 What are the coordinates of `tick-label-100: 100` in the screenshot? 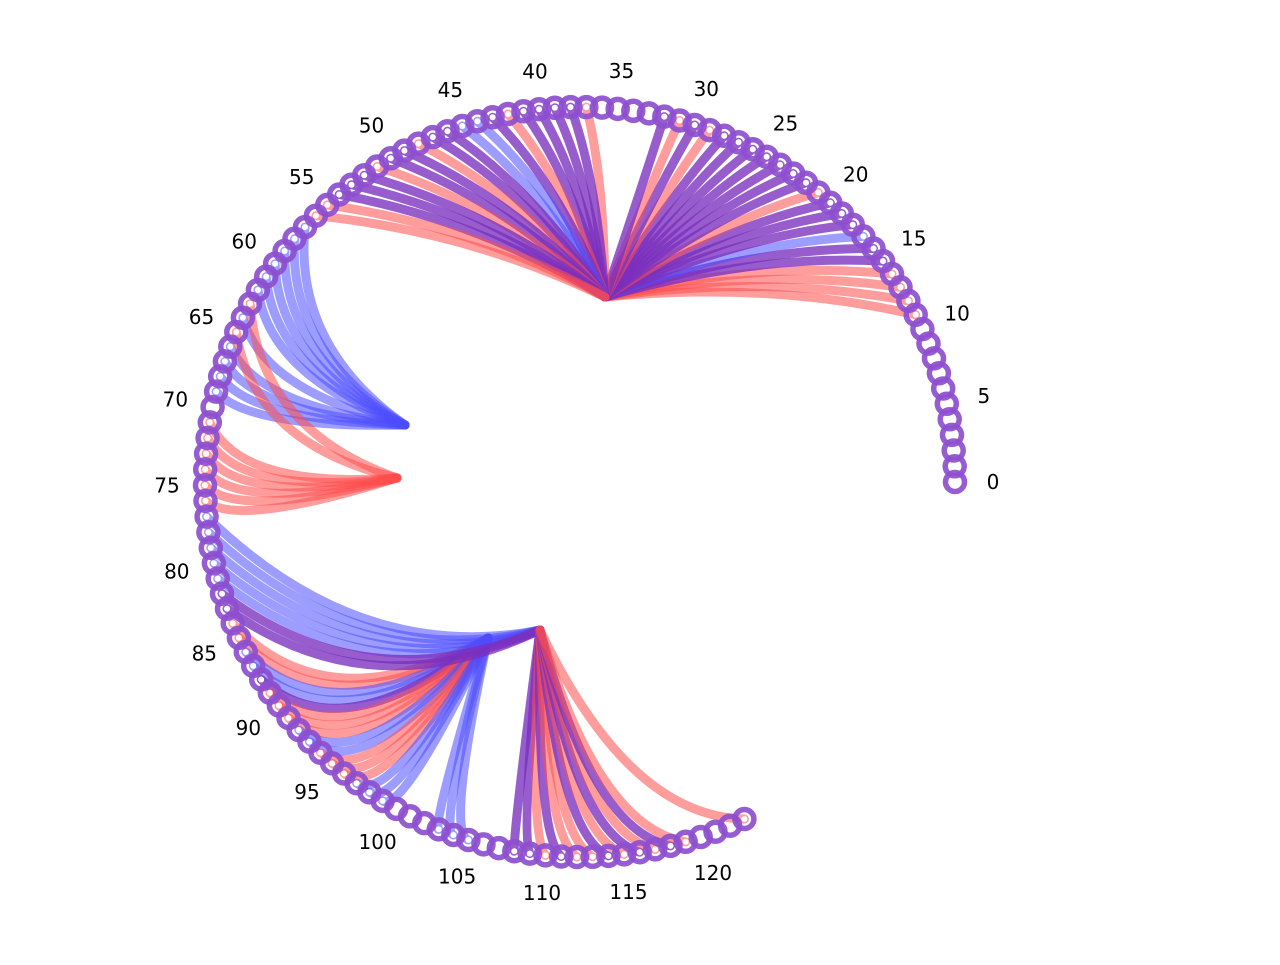 It's located at (378, 842).